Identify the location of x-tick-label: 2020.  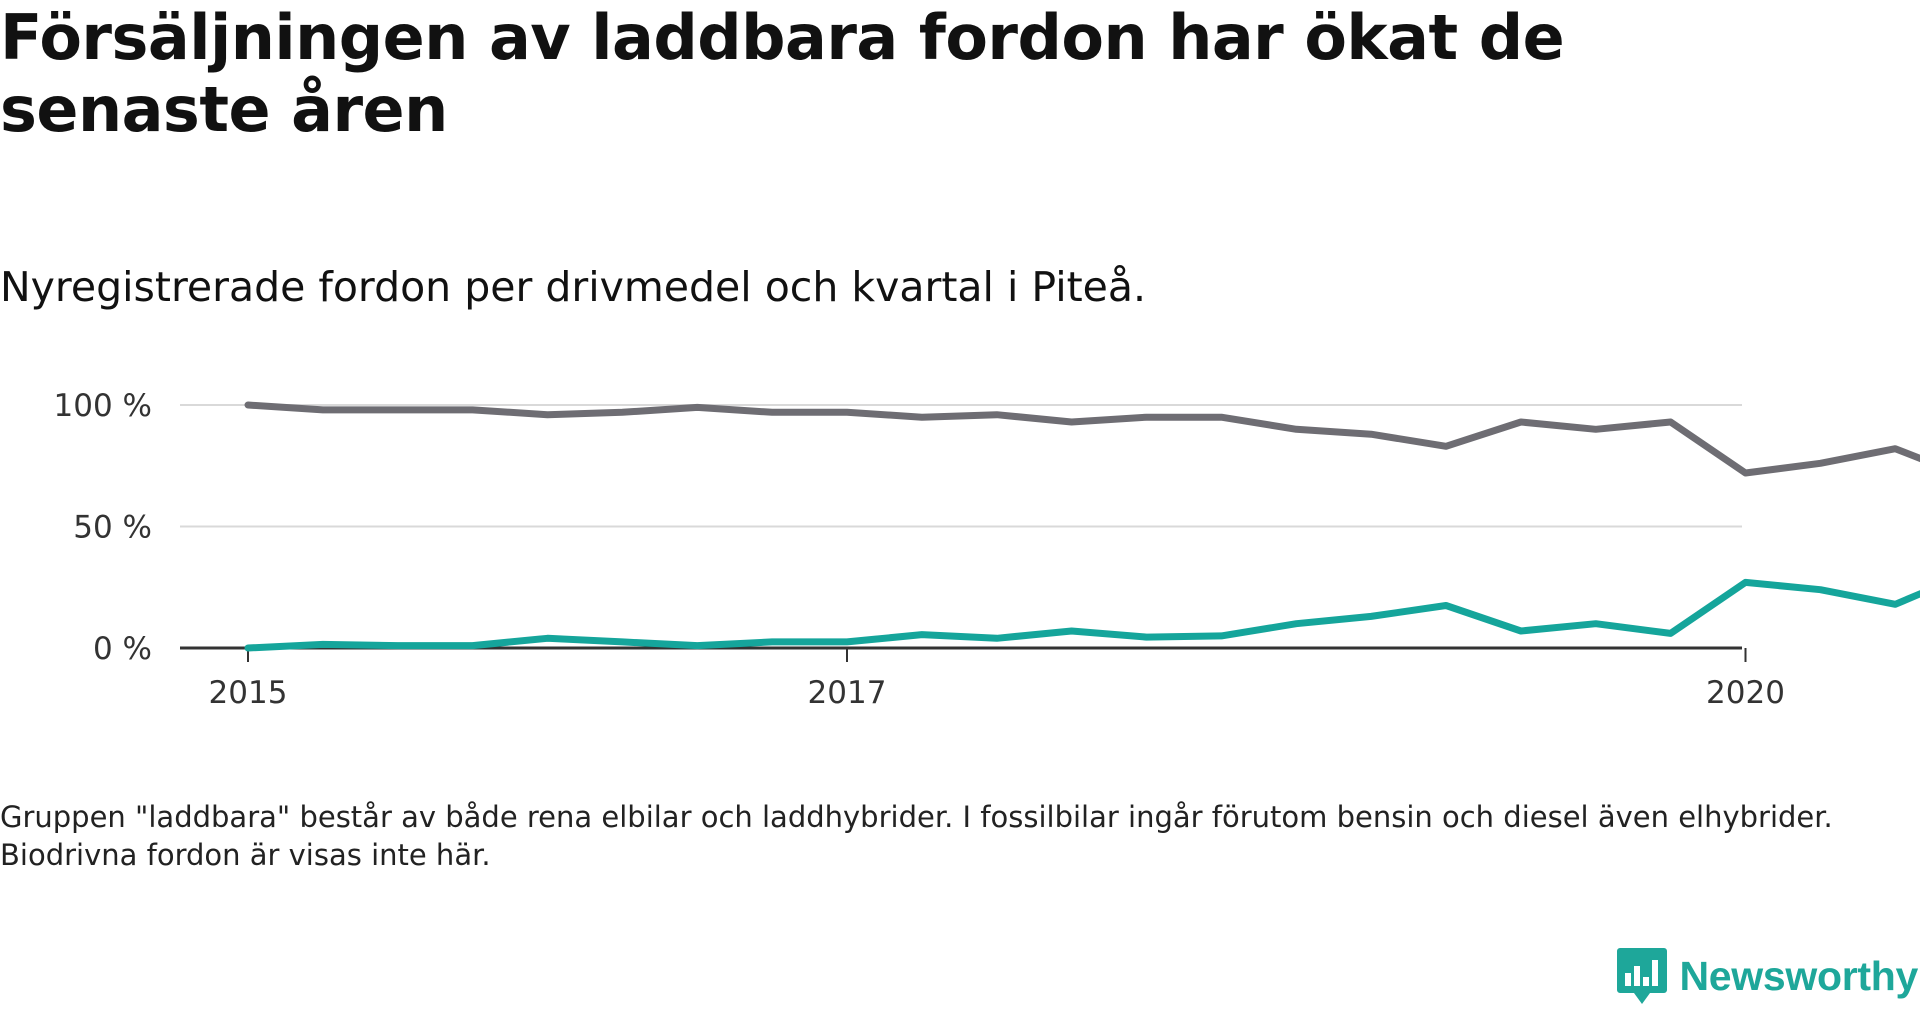
(1745, 693).